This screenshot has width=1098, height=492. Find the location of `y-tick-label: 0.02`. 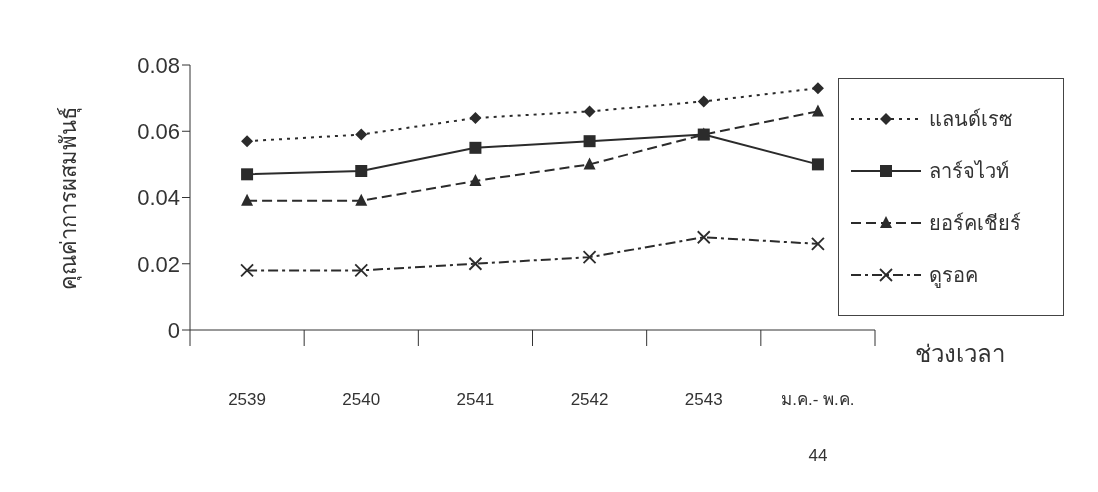

y-tick-label: 0.02 is located at coordinates (158, 264).